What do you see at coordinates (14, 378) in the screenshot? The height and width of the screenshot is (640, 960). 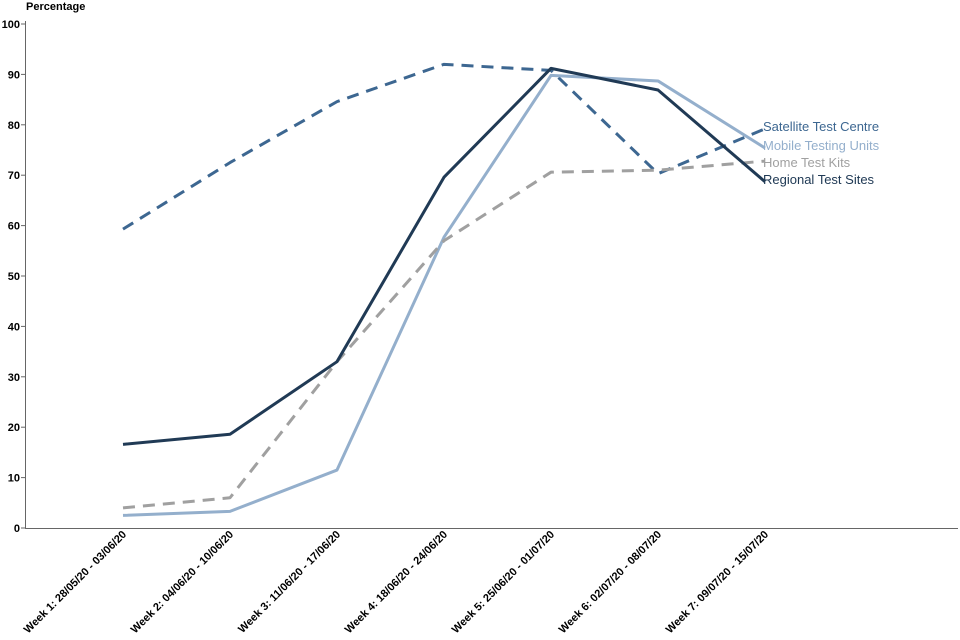 I see `y-tick-label: 30` at bounding box center [14, 378].